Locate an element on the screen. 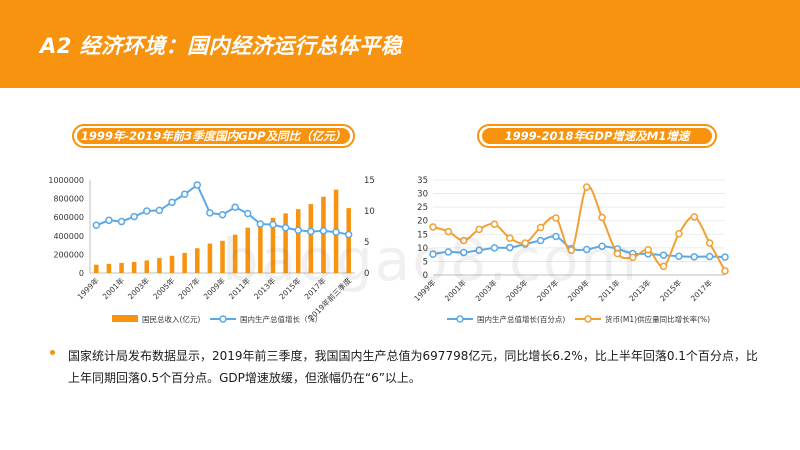 Image resolution: width=800 pixels, height=450 pixels. left-y-tick-label: 200000 is located at coordinates (68, 254).